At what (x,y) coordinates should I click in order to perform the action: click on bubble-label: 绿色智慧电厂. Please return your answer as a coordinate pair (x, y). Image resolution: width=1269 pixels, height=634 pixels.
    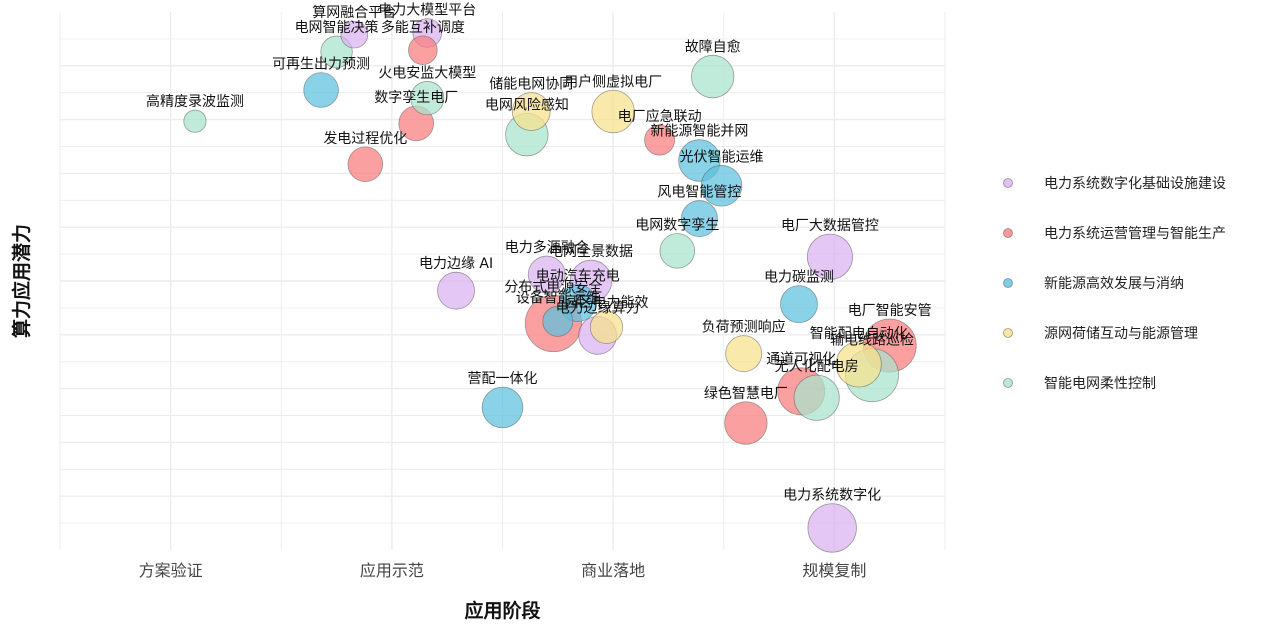
    Looking at the image, I should click on (746, 393).